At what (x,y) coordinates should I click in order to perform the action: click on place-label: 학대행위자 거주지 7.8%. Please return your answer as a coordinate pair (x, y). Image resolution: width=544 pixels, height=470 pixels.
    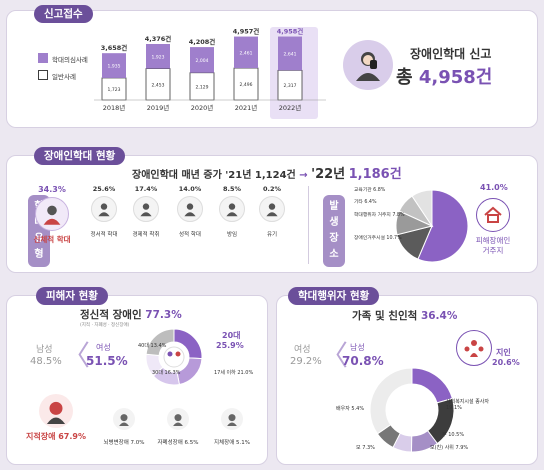
    Looking at the image, I should click on (379, 214).